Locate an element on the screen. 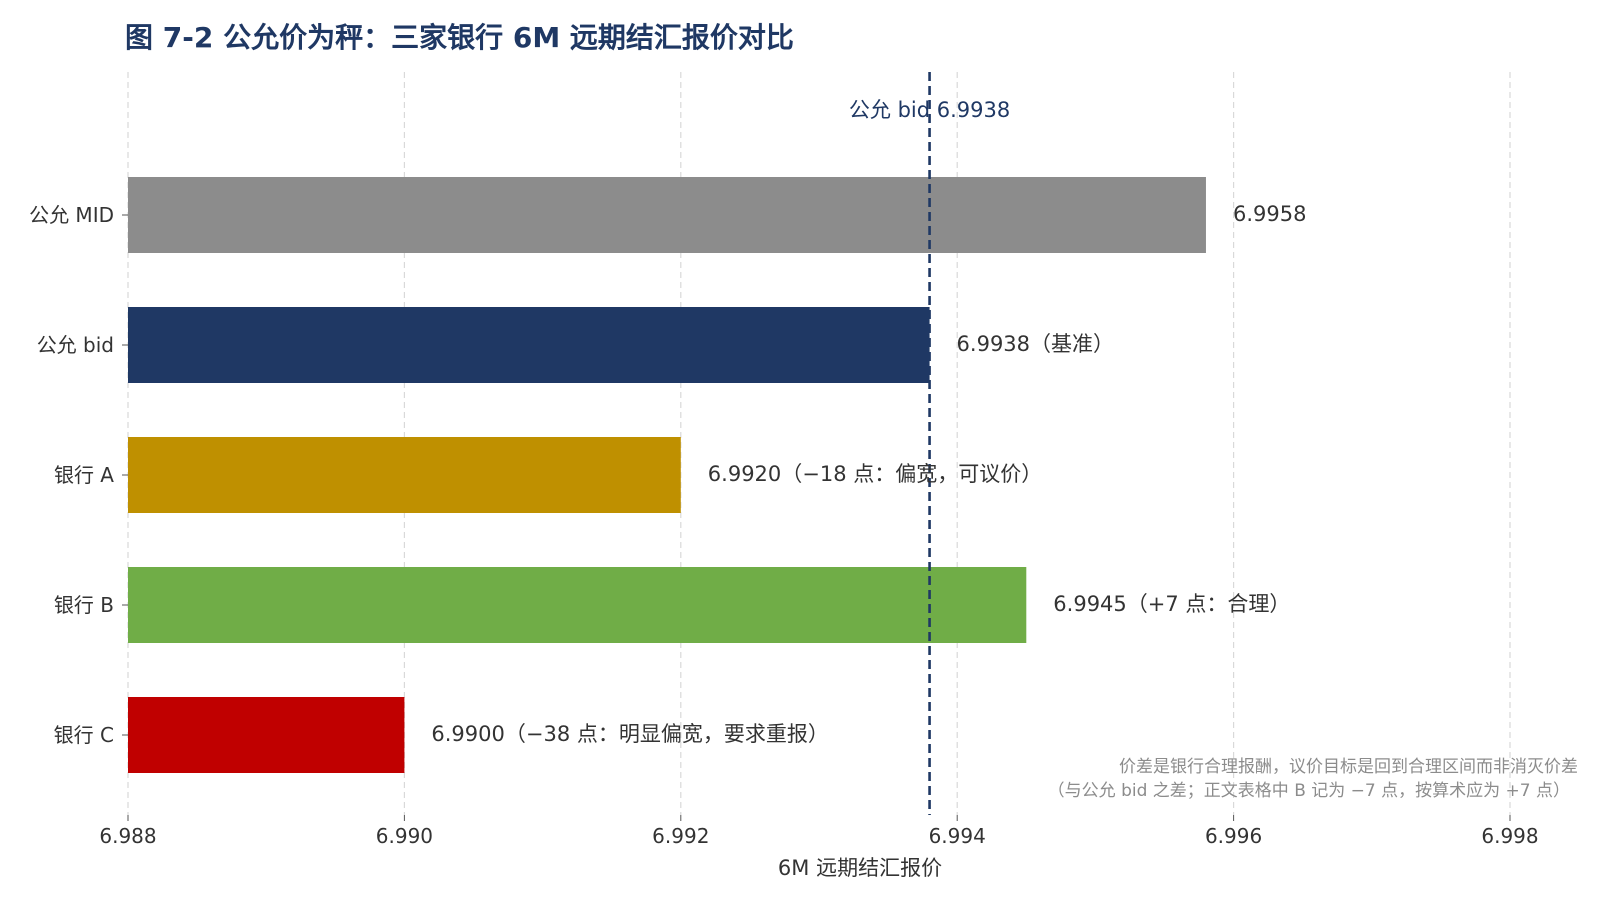 Image resolution: width=1600 pixels, height=900 pixels. note-line-2: （与公允 bid 之差；正文表格中 B 记为 −7 点，按算术应为 +7 点） is located at coordinates (1309, 791).